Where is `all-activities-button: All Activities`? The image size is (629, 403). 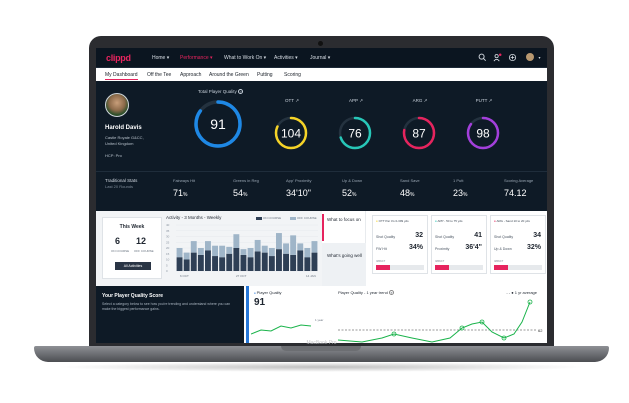
all-activities-button: All Activities is located at coordinates (133, 266).